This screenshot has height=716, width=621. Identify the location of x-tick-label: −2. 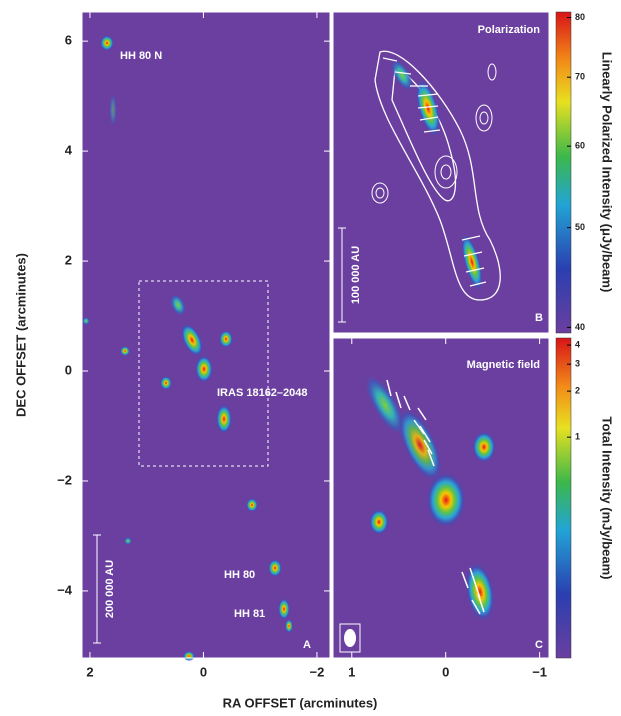
(317, 671).